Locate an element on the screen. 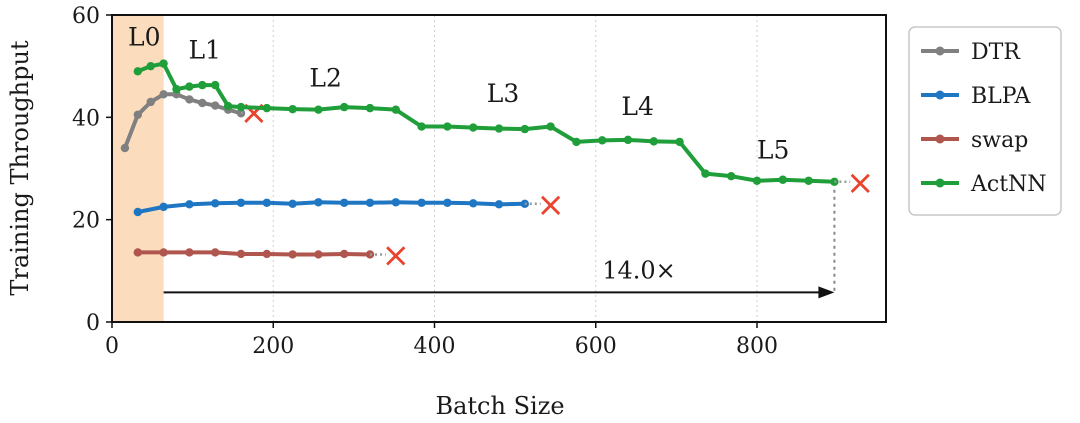 This screenshot has height=423, width=1080. blpa-line is located at coordinates (331, 207).